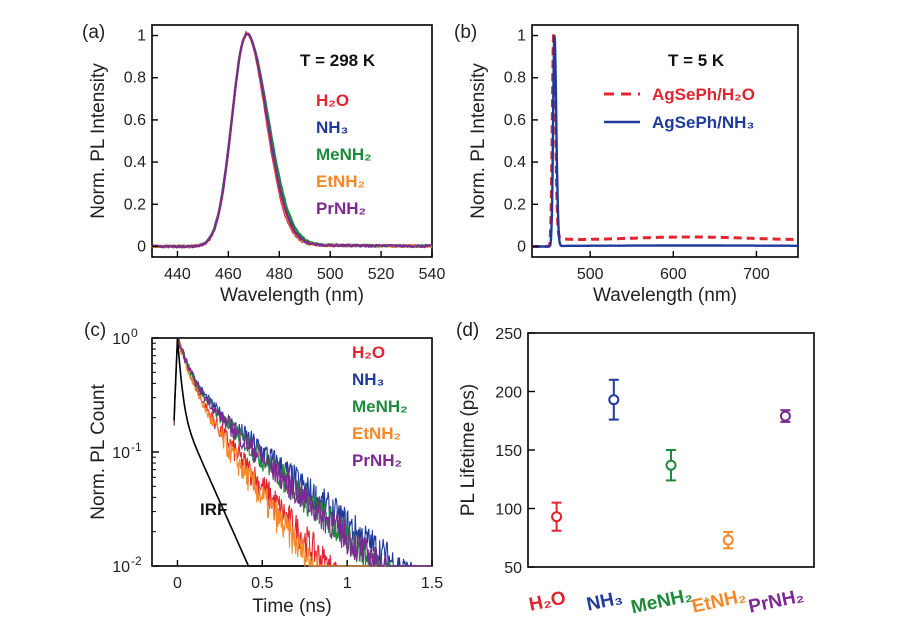 This screenshot has height=628, width=897. I want to click on panel-c-legend: H₂O NH₃ MeNH₂ EtNH₂ PrNH₂, so click(380, 406).